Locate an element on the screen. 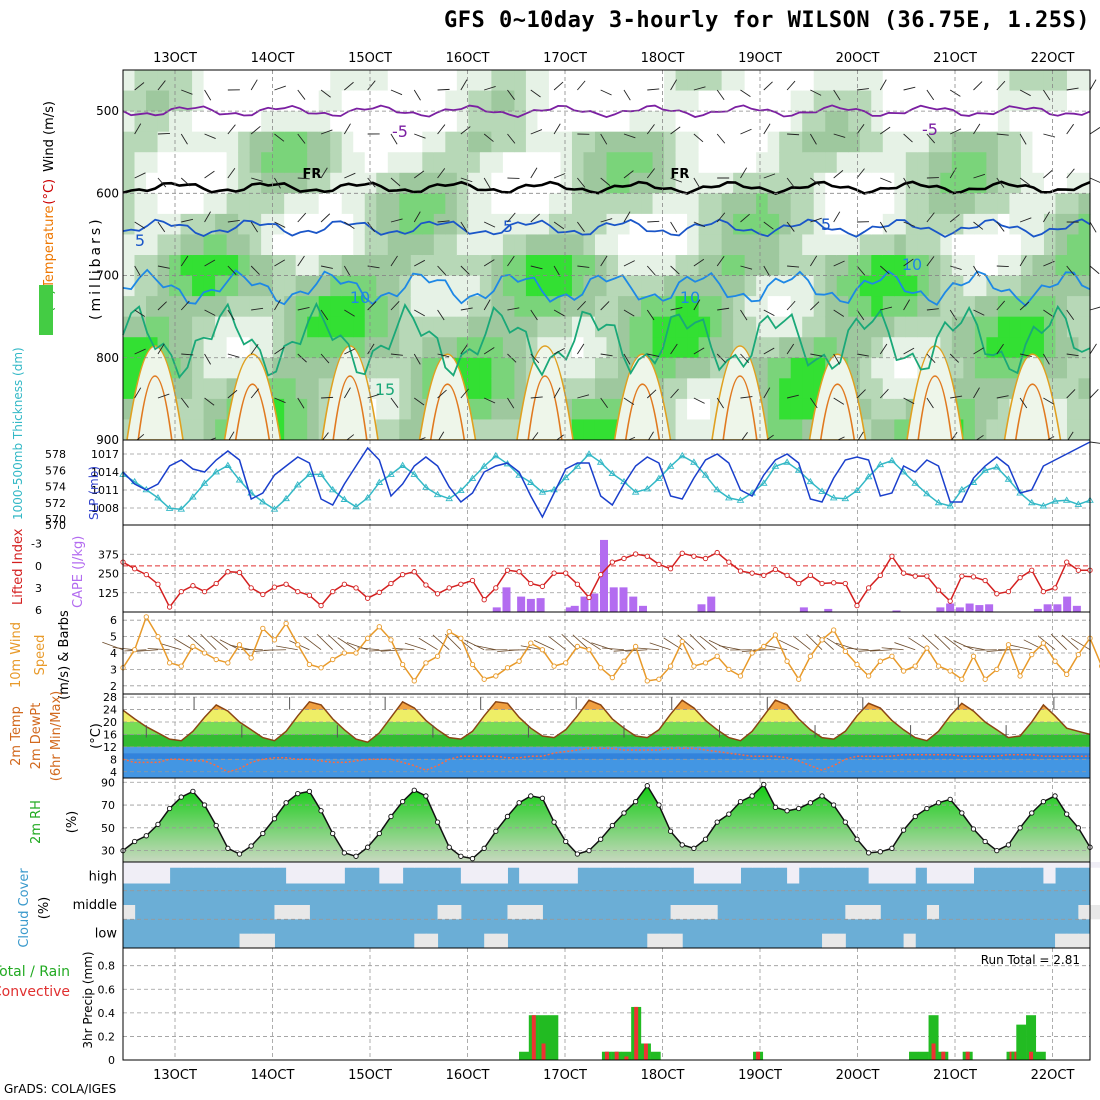 The image size is (1100, 1100). wind-axis-label: (m/s) & Barbs is located at coordinates (64, 655).